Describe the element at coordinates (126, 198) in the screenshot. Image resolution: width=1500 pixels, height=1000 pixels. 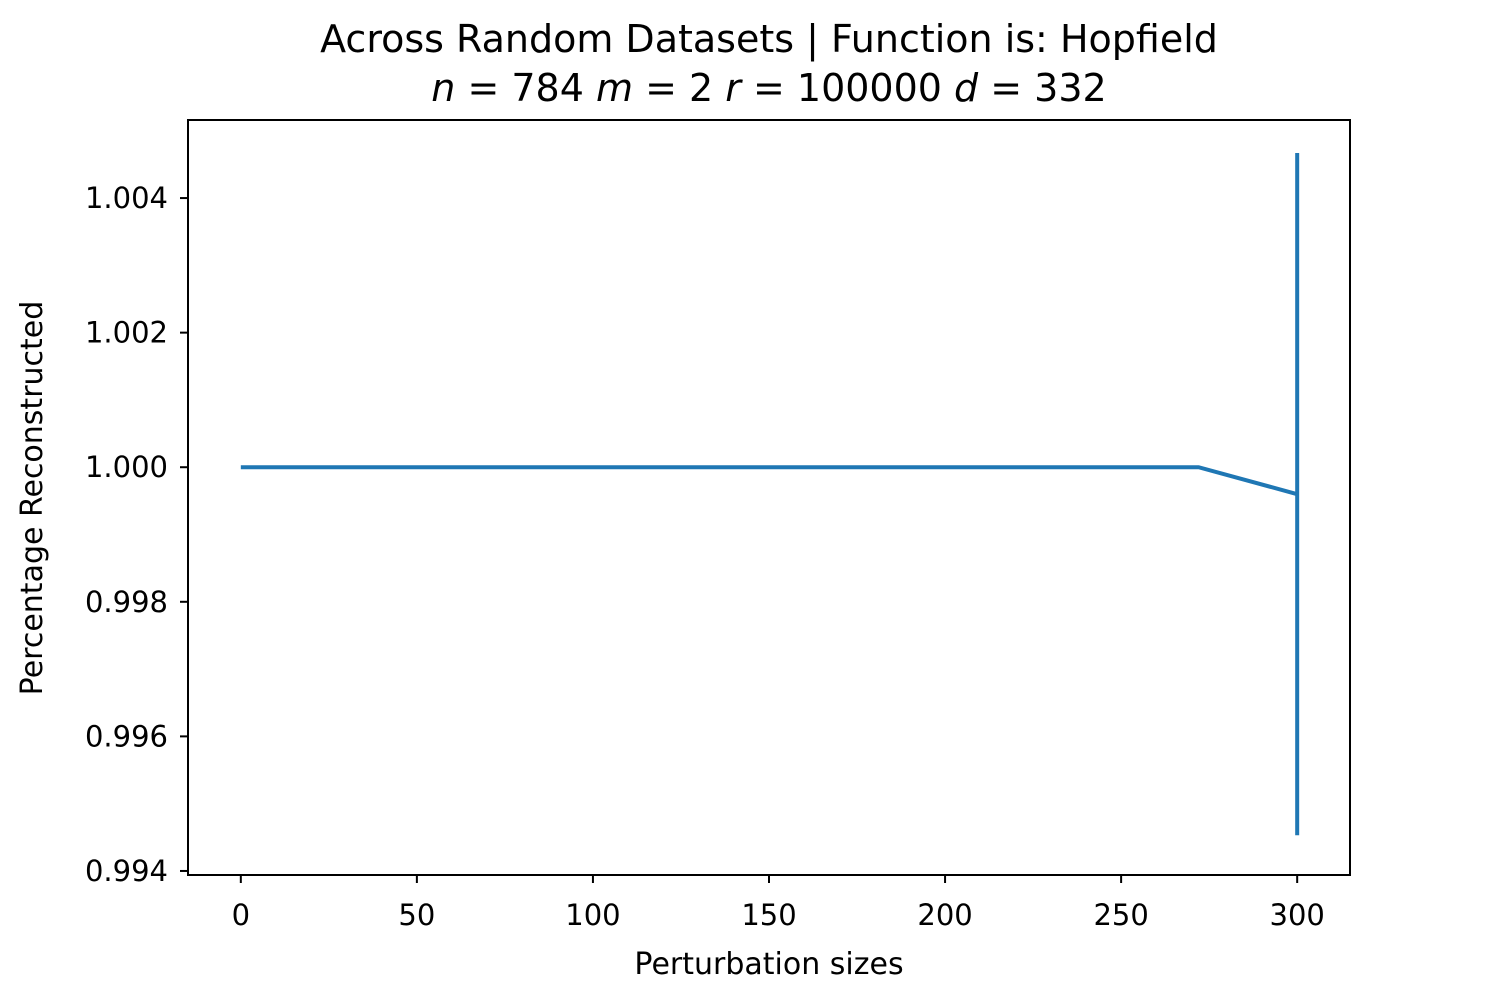
I see `y-tick-label: 1.004` at that location.